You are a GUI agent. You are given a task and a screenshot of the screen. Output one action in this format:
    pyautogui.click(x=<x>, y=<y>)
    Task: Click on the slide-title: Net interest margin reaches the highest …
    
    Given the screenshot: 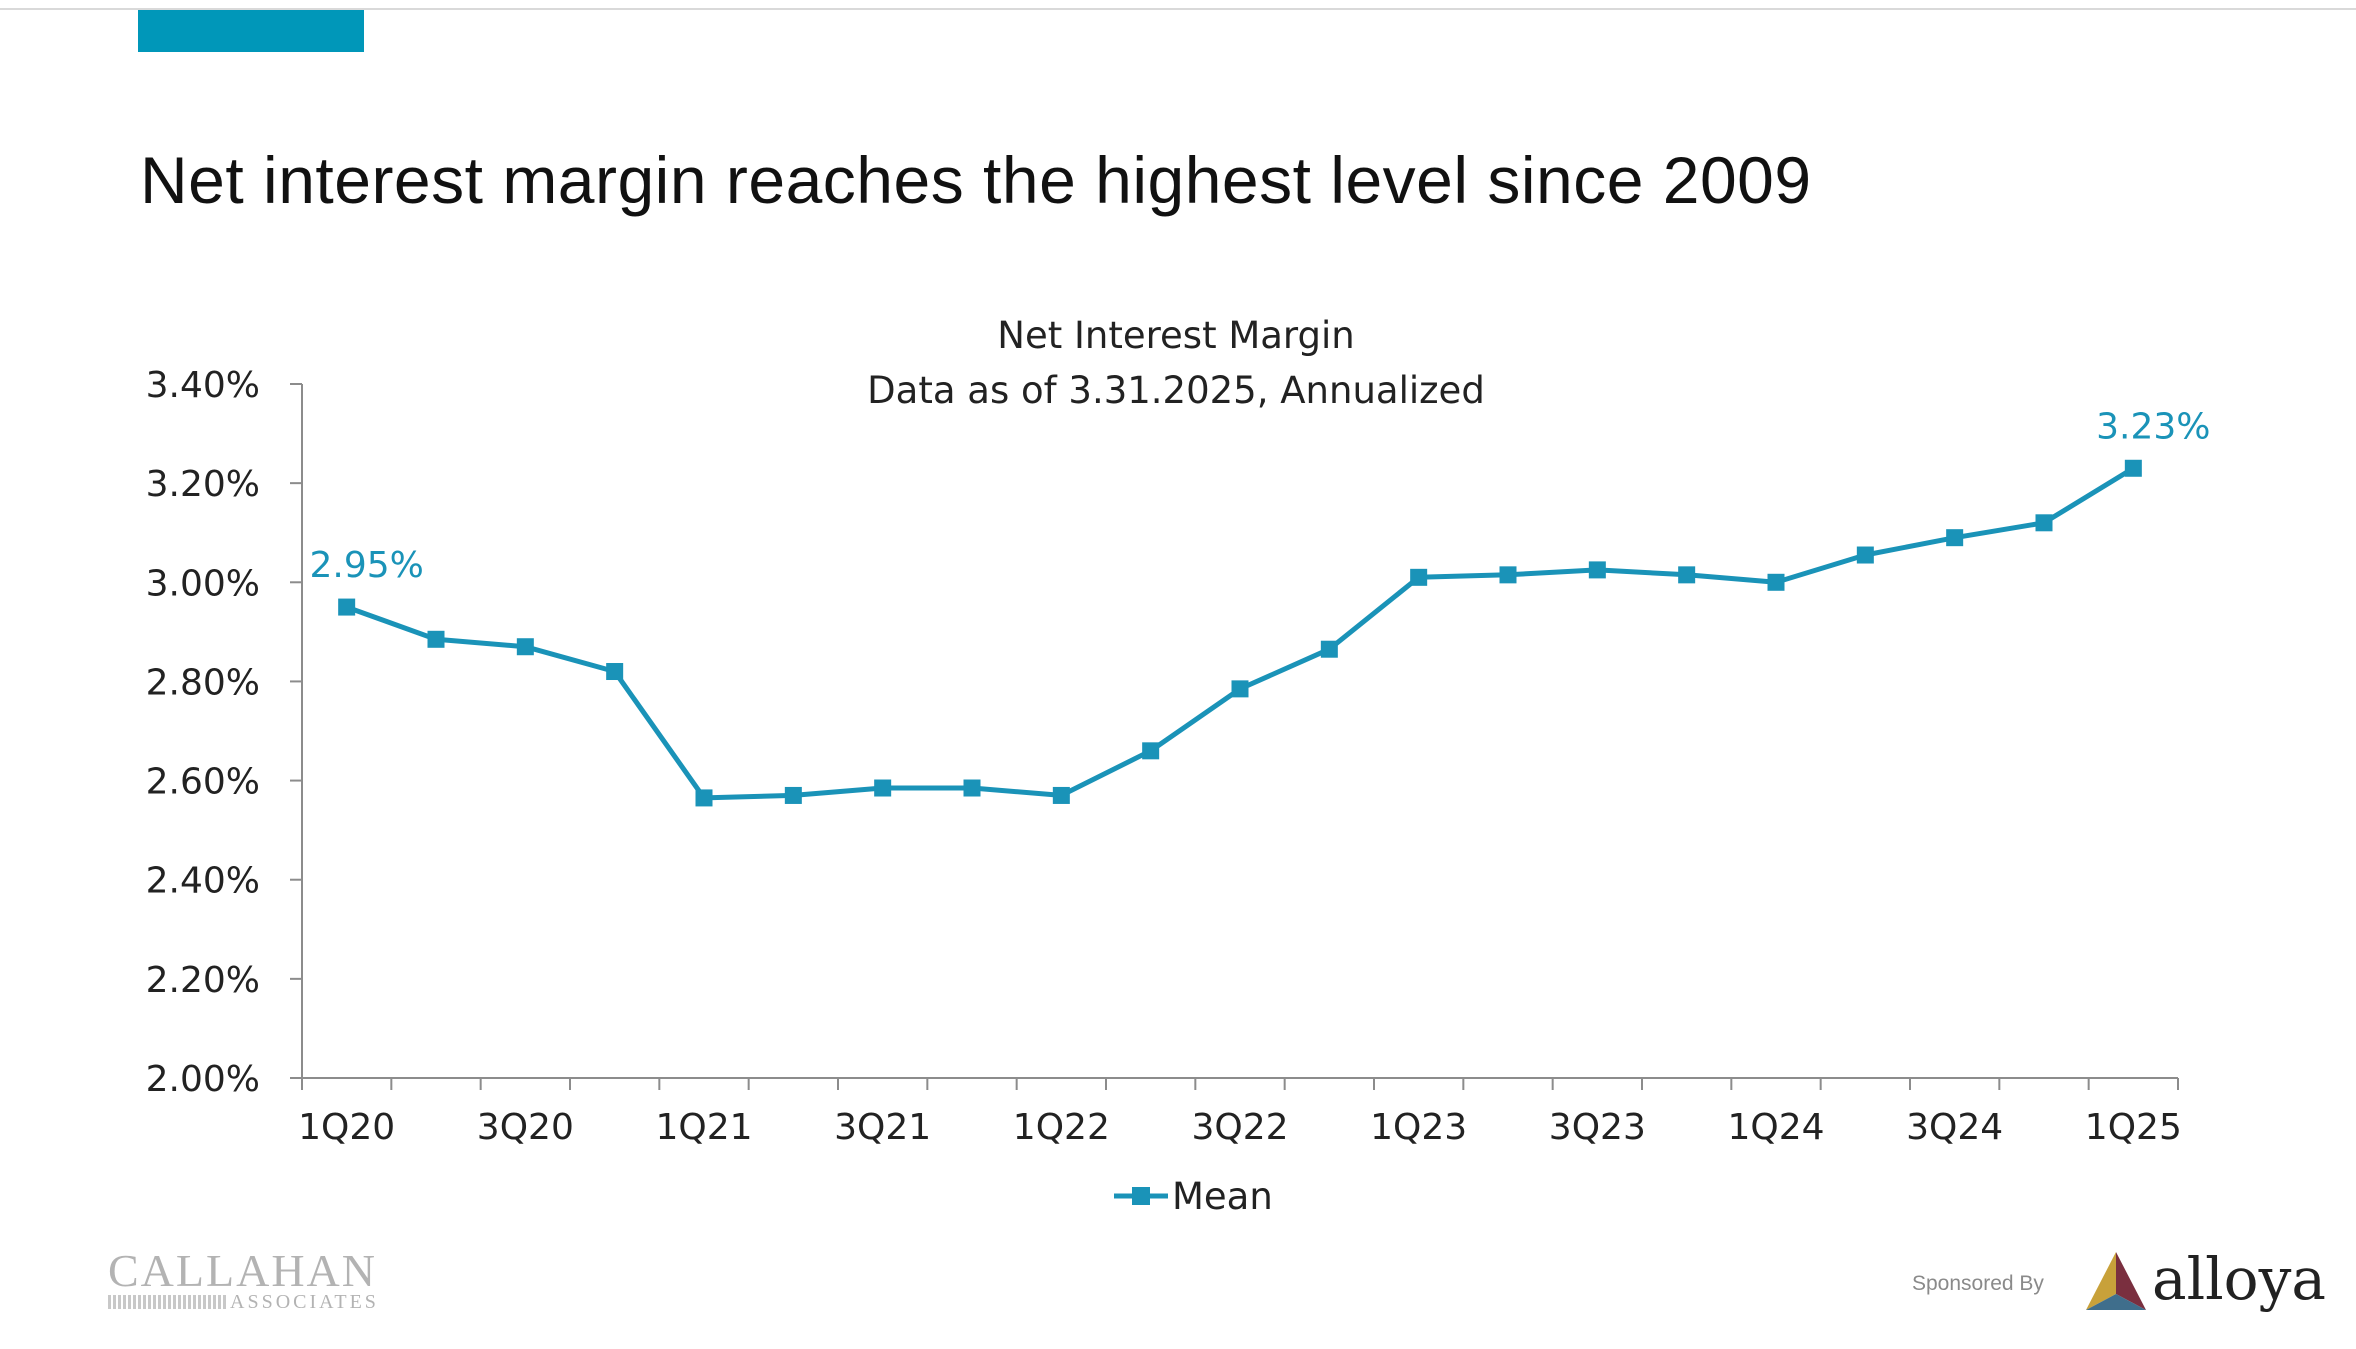 What is the action you would take?
    pyautogui.click(x=976, y=180)
    